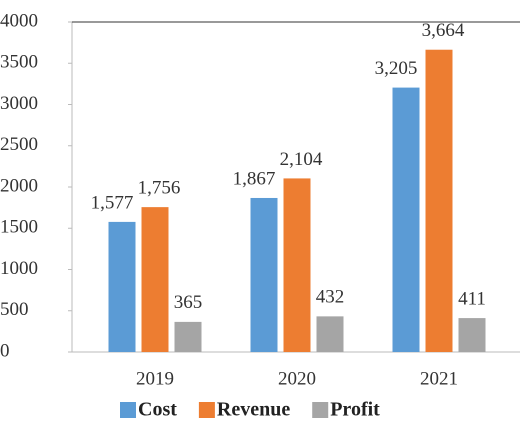 This screenshot has height=444, width=526. Describe the element at coordinates (155, 378) in the screenshot. I see `x-tick-label: 2019` at that location.